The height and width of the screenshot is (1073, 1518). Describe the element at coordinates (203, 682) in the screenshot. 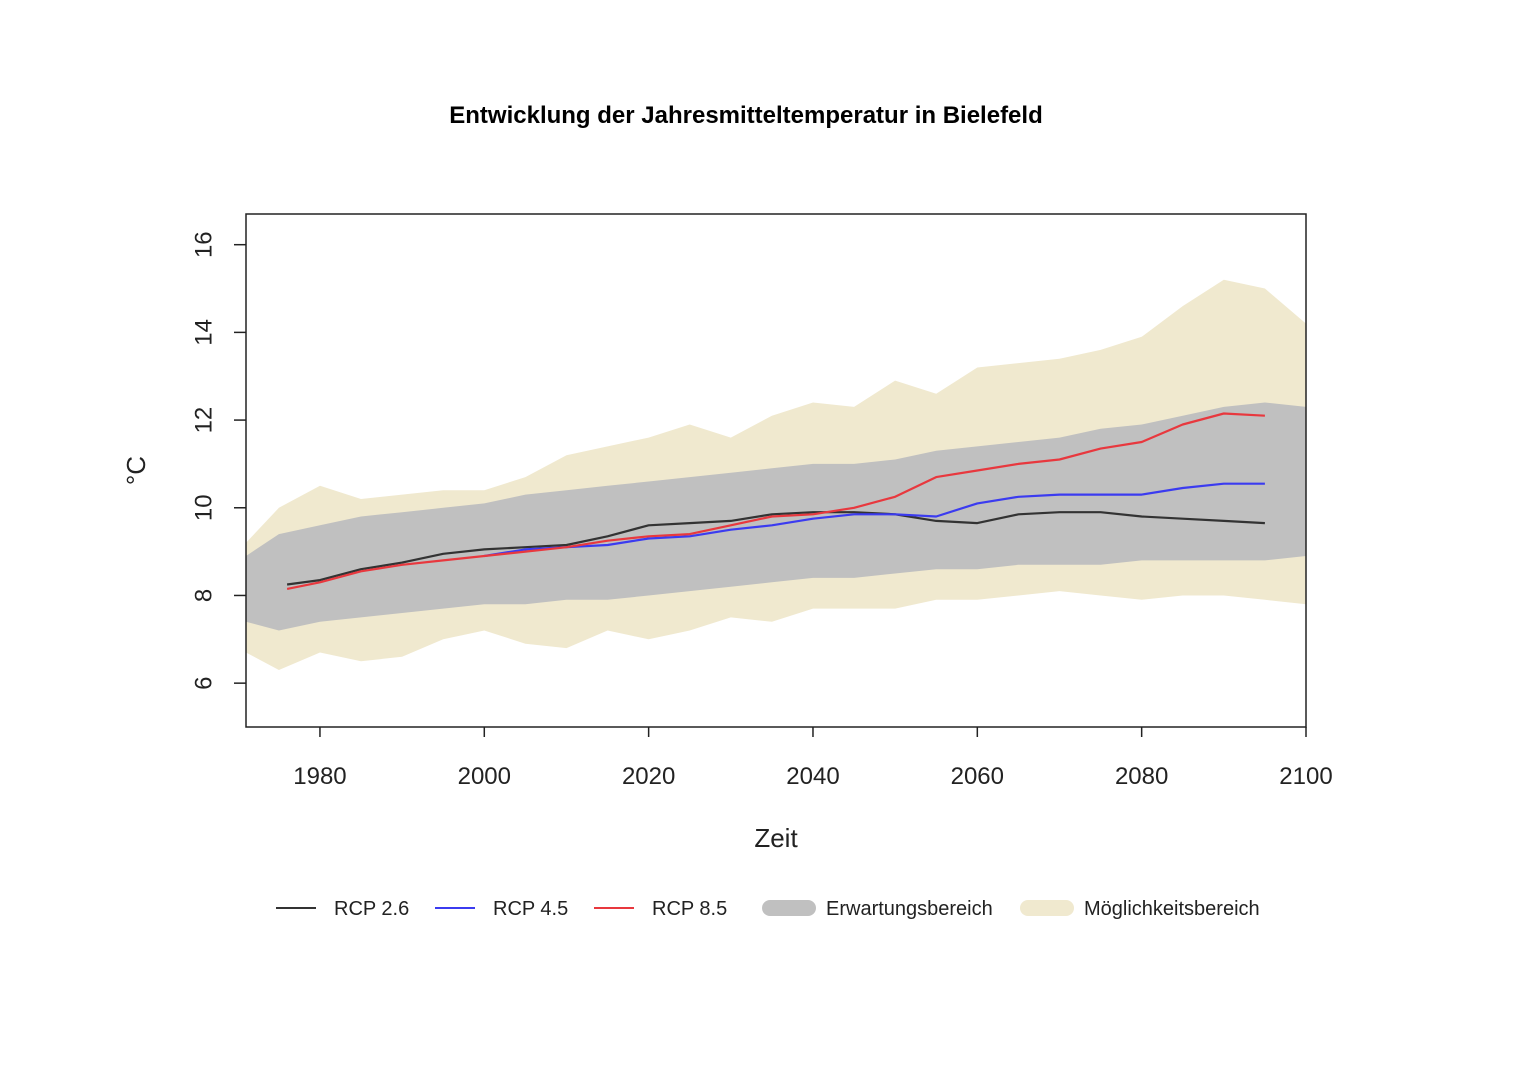

I see `y-tick-label: 6` at that location.